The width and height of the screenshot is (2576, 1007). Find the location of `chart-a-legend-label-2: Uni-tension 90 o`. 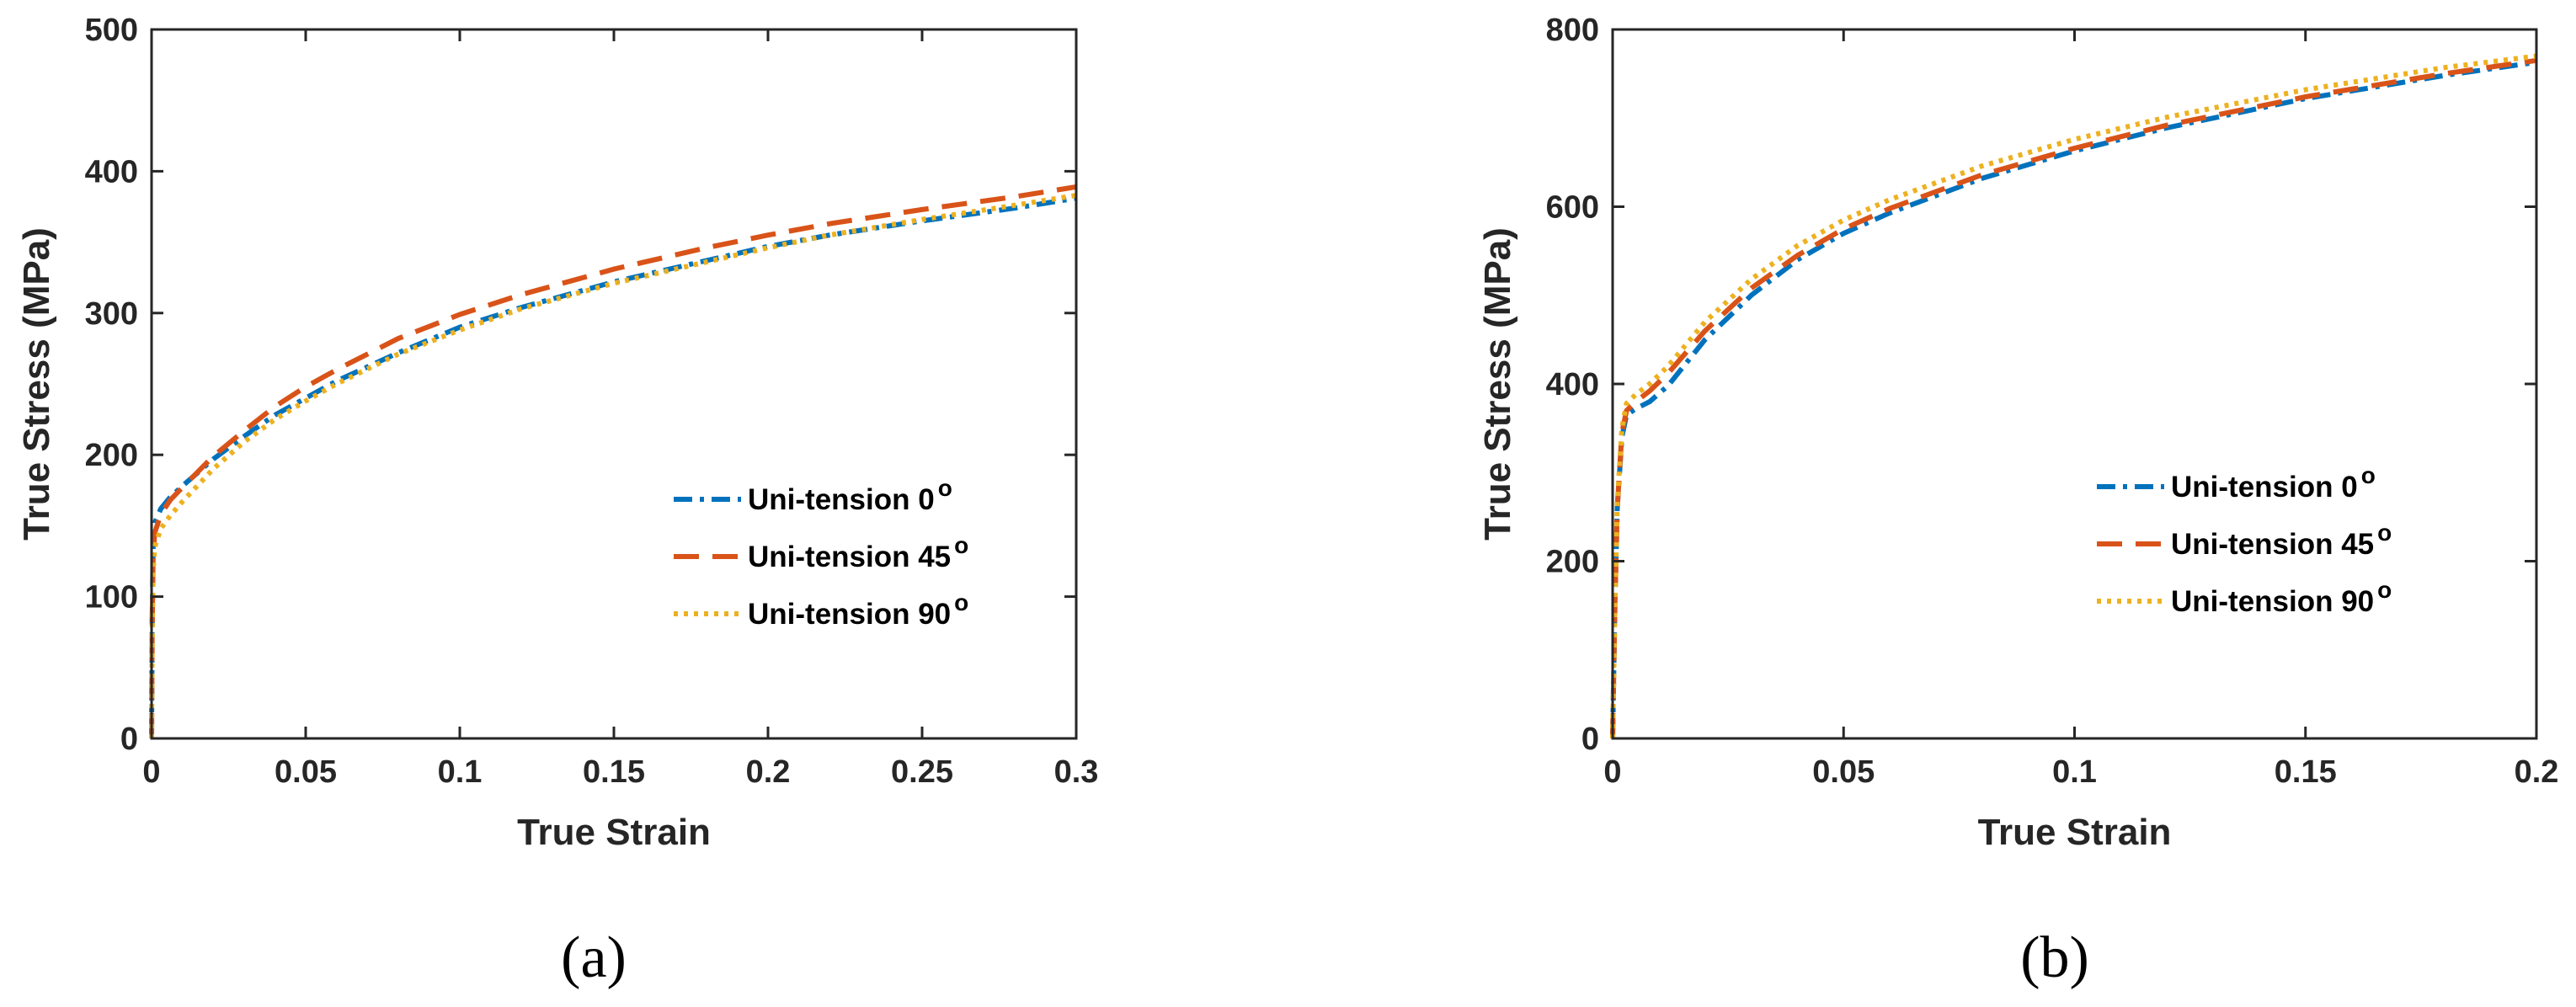

chart-a-legend-label-2: Uni-tension 90 o is located at coordinates (858, 610).